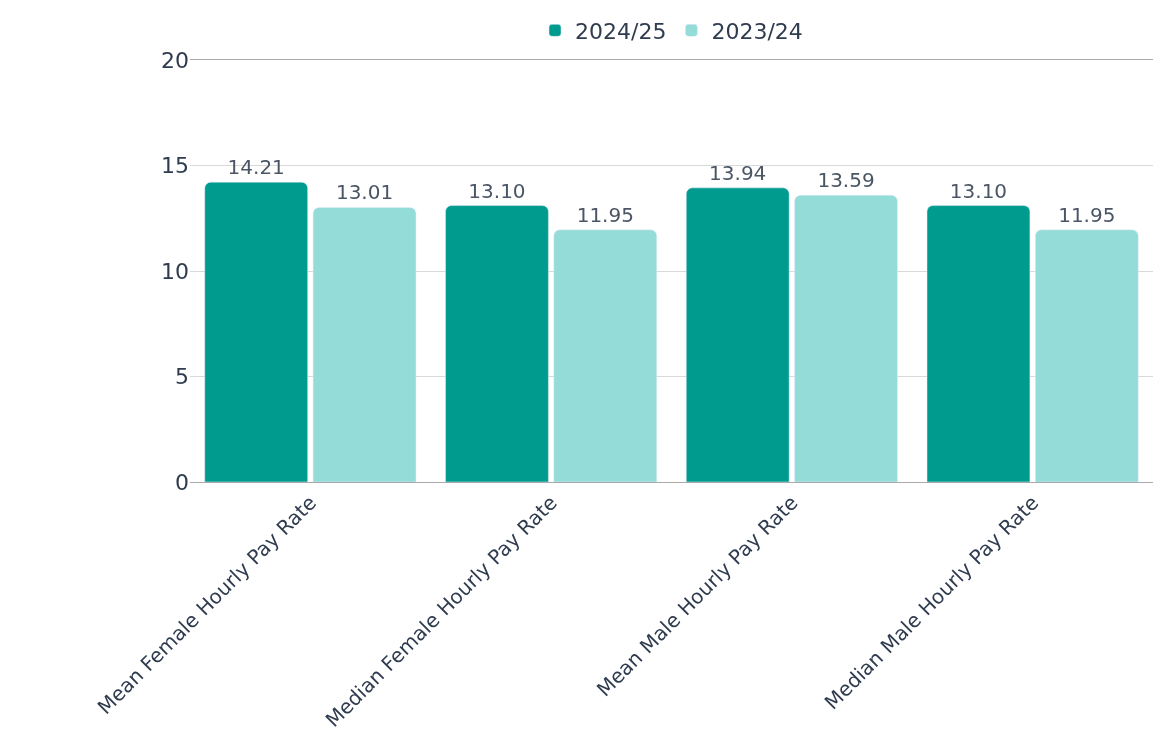  What do you see at coordinates (757, 31) in the screenshot?
I see `legend-label: 2023/24` at bounding box center [757, 31].